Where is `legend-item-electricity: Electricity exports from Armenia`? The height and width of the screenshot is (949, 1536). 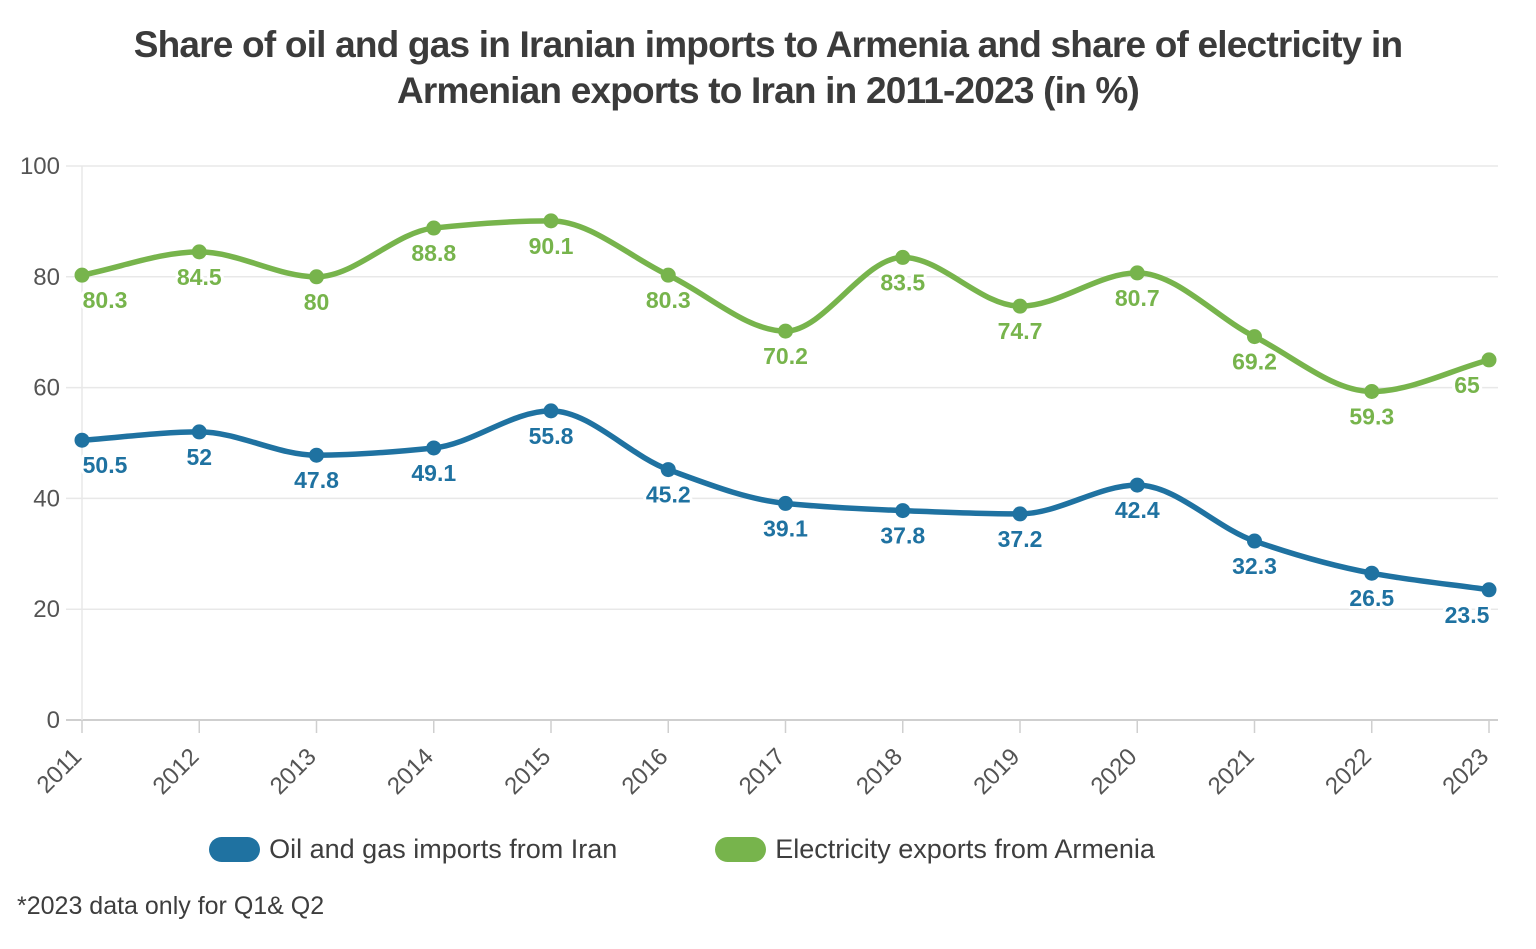
legend-item-electricity: Electricity exports from Armenia is located at coordinates (935, 849).